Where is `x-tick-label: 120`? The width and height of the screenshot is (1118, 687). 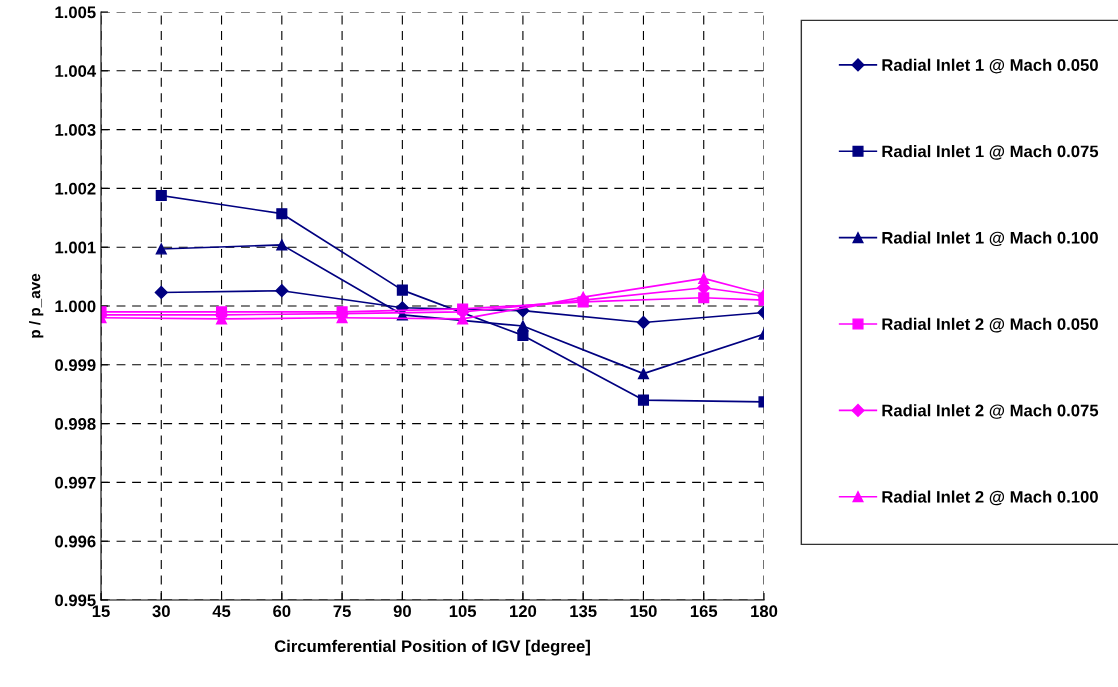
x-tick-label: 120 is located at coordinates (523, 611).